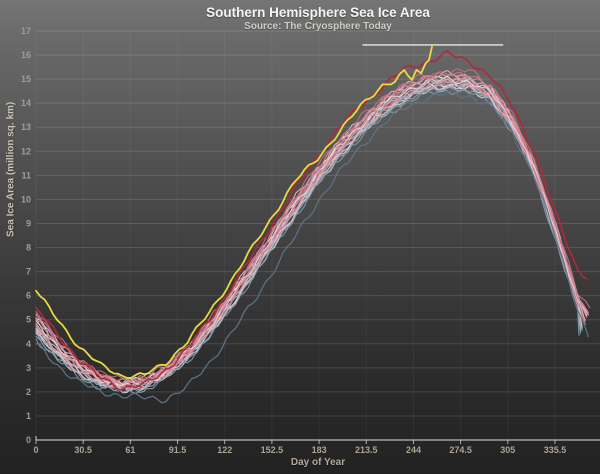  Describe the element at coordinates (555, 450) in the screenshot. I see `x-tick-label: 335.5` at that location.